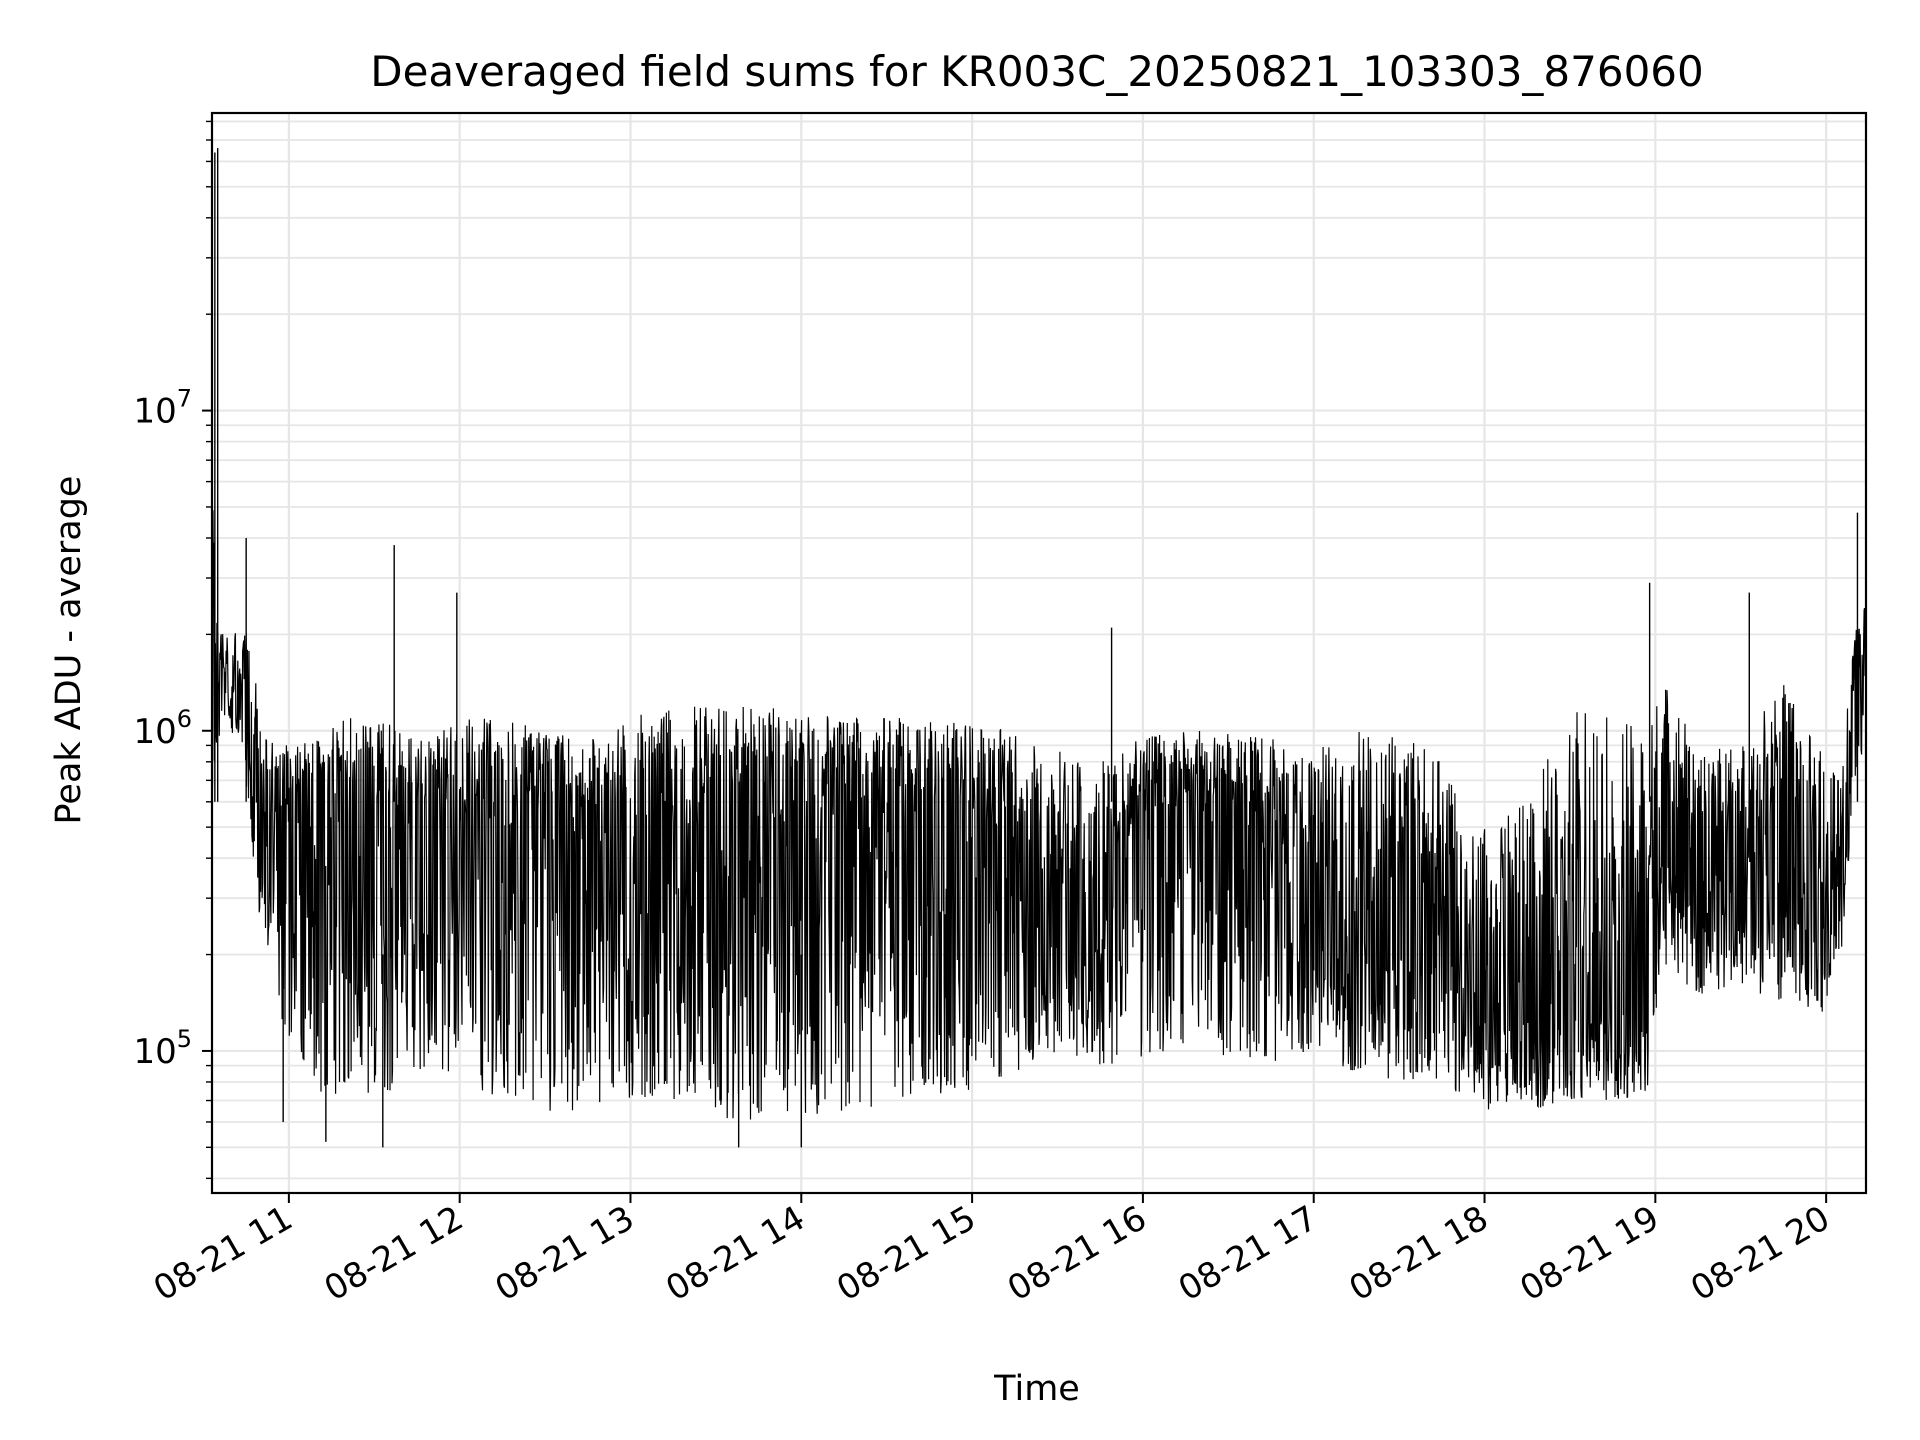 The height and width of the screenshot is (1440, 1920). Describe the element at coordinates (1036, 1389) in the screenshot. I see `x-axis-label: Time` at that location.